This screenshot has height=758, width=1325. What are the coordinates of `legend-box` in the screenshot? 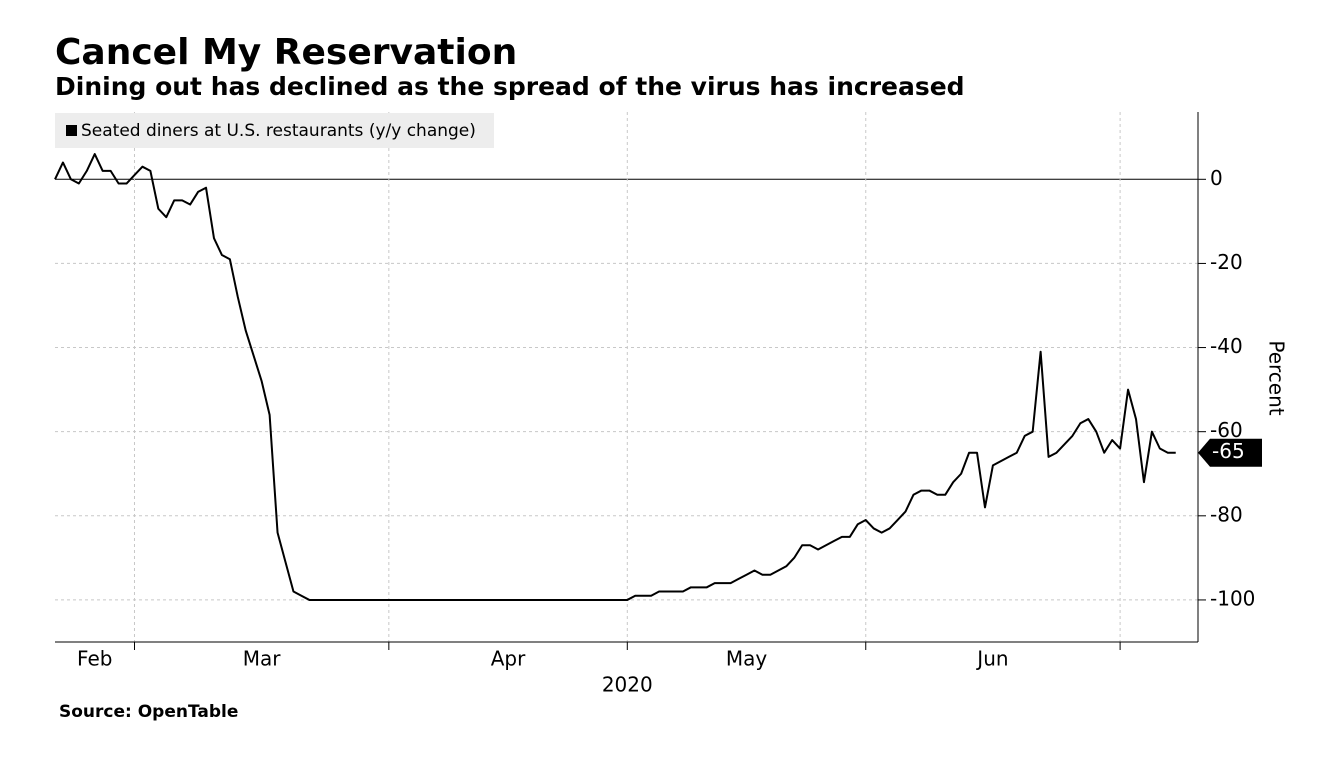 It's located at (274, 130).